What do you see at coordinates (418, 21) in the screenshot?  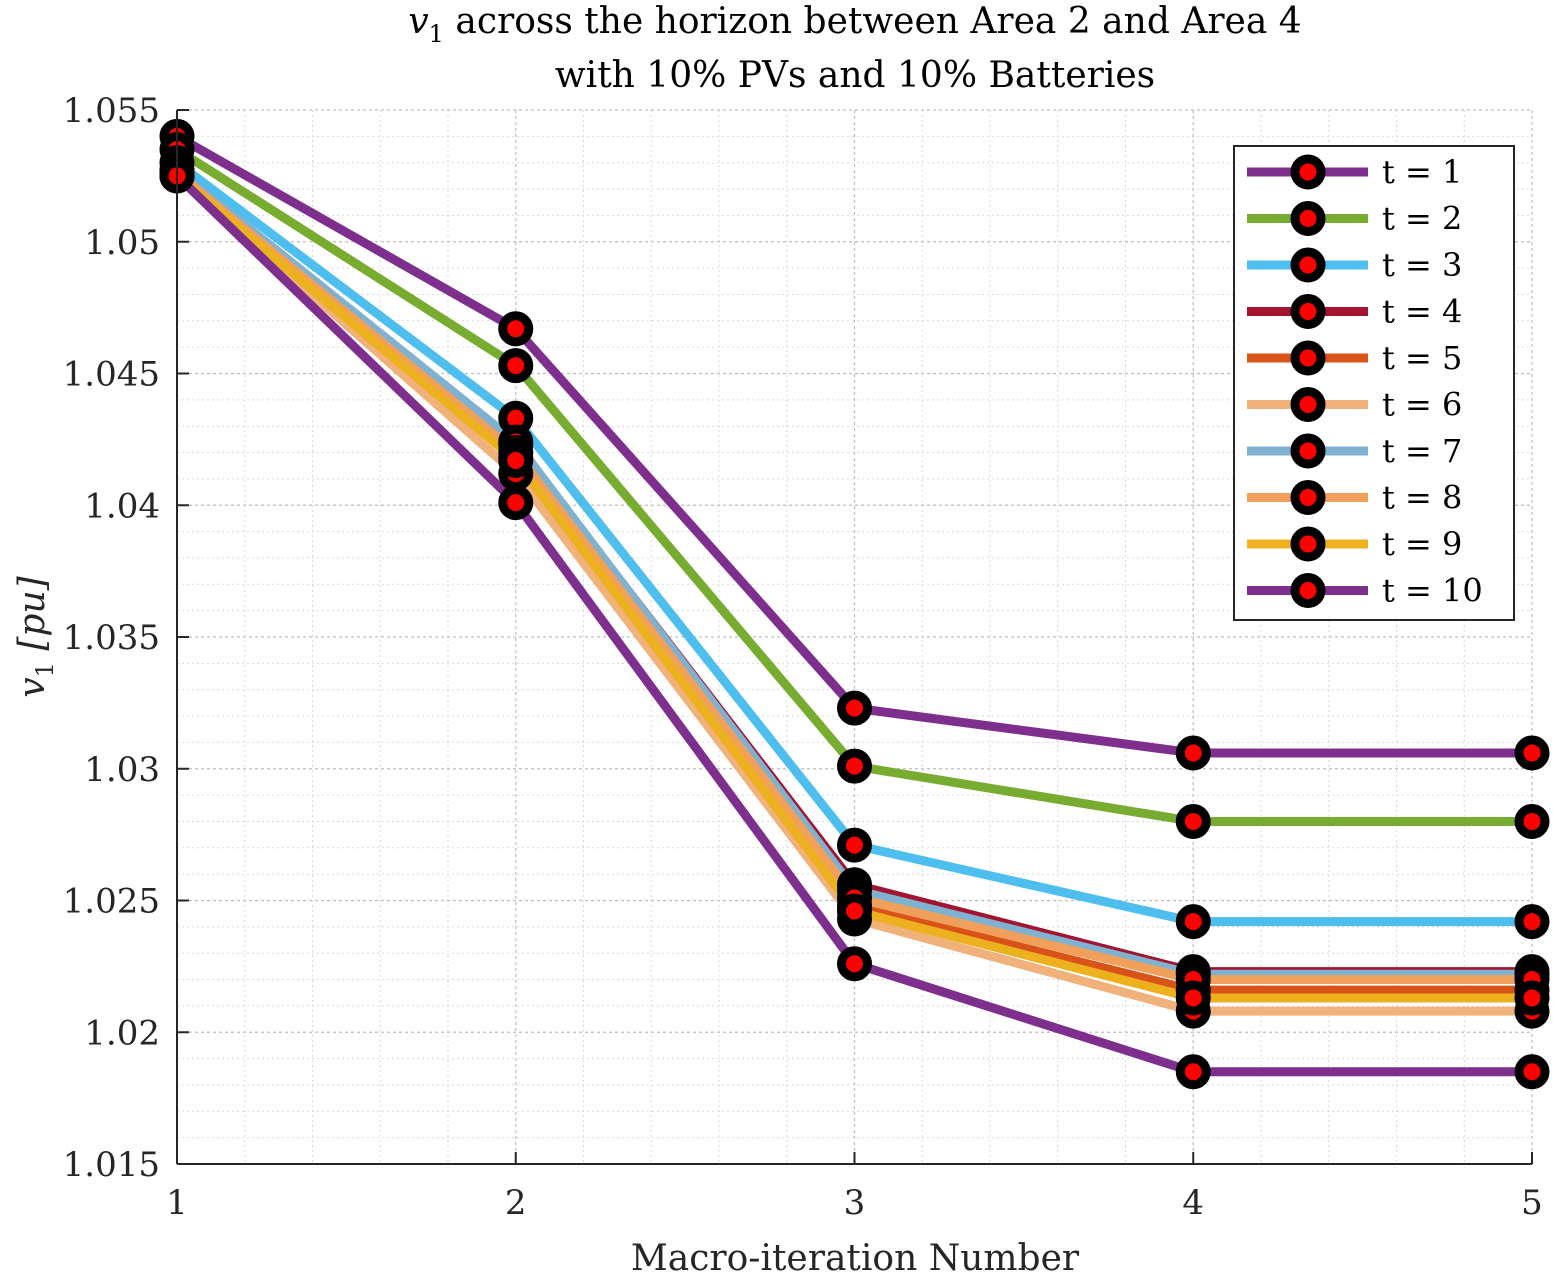 I see `title-variable: v` at bounding box center [418, 21].